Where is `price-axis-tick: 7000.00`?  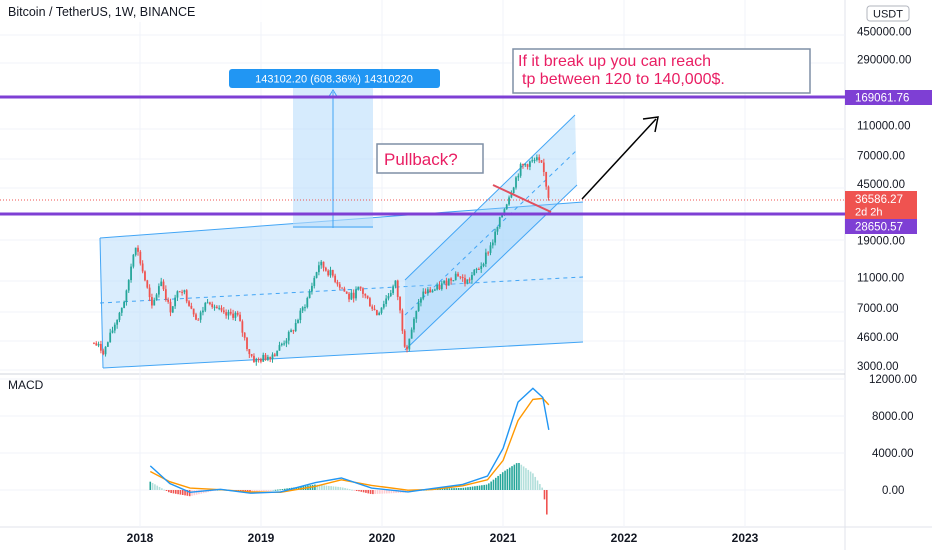 price-axis-tick: 7000.00 is located at coordinates (878, 309).